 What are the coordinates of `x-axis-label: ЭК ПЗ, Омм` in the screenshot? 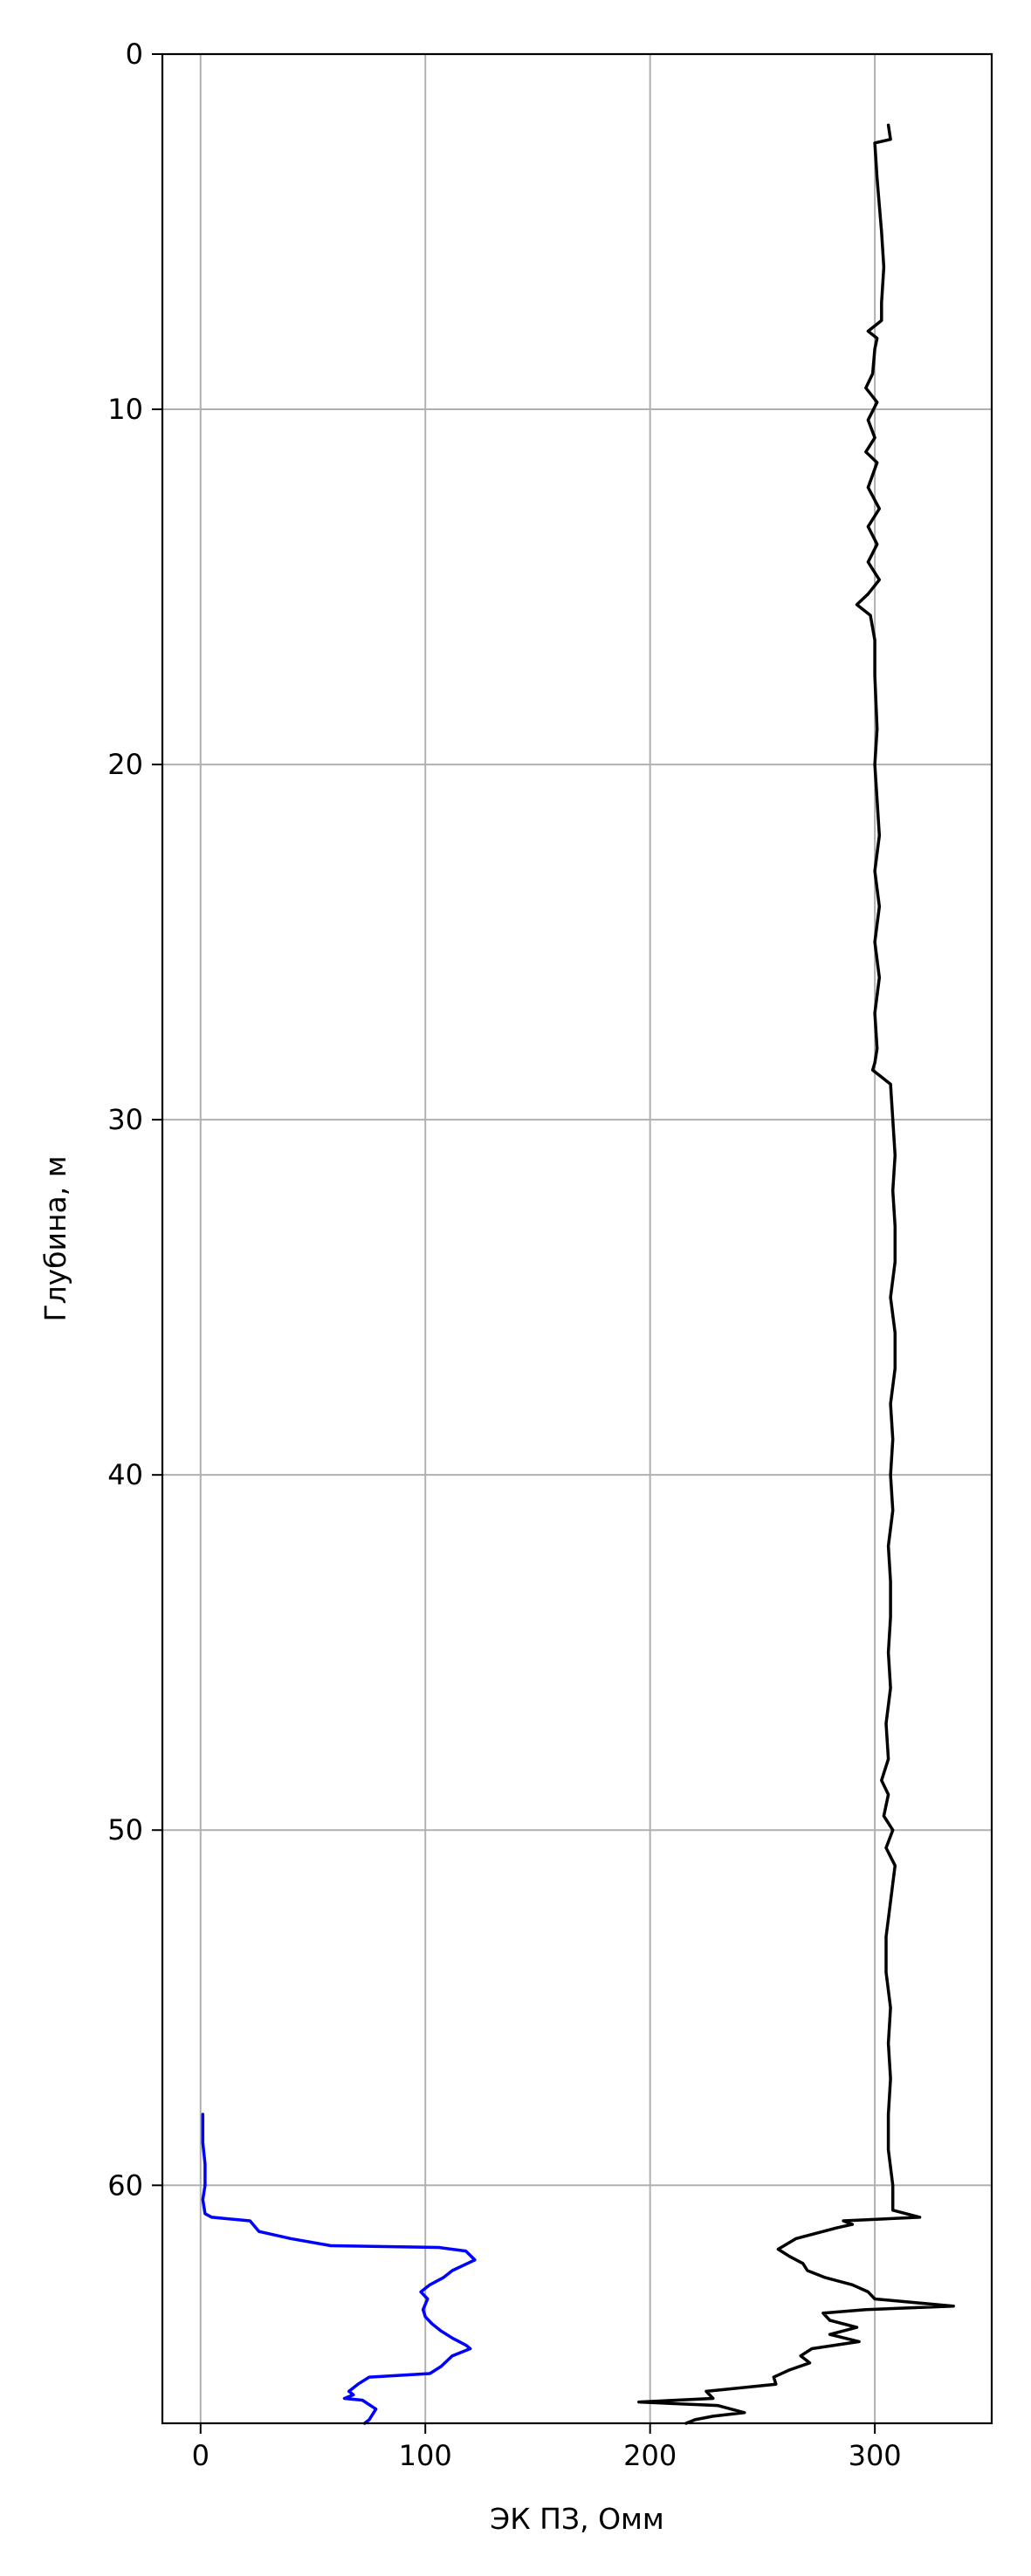 It's located at (577, 2519).